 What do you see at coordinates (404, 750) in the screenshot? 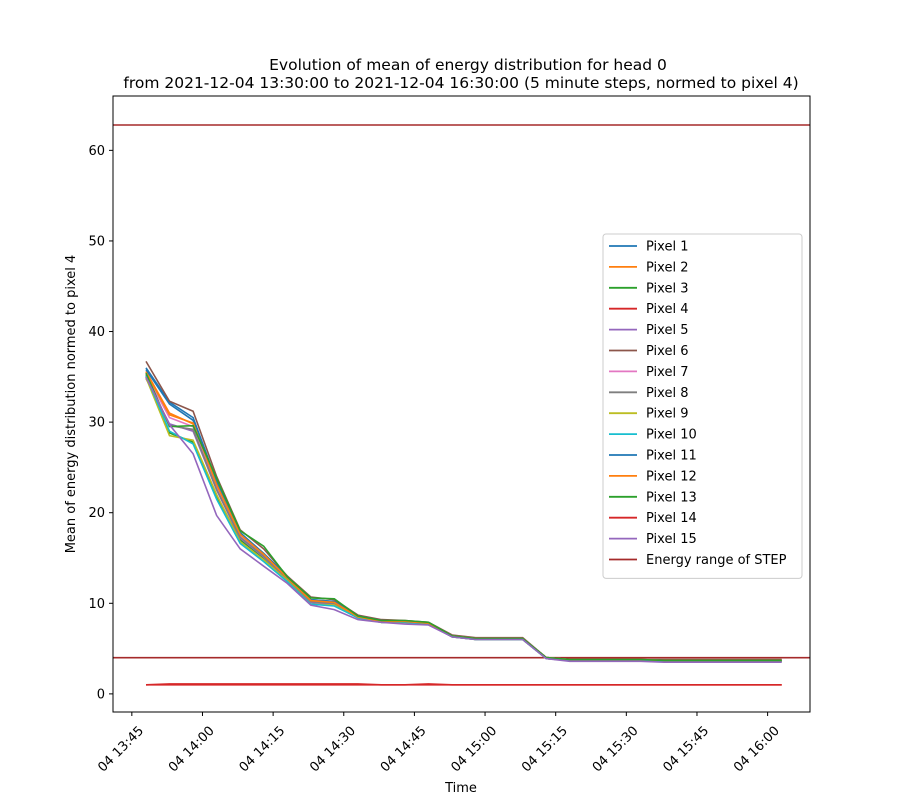
I see `x-tick-label-4: 04 14:45` at bounding box center [404, 750].